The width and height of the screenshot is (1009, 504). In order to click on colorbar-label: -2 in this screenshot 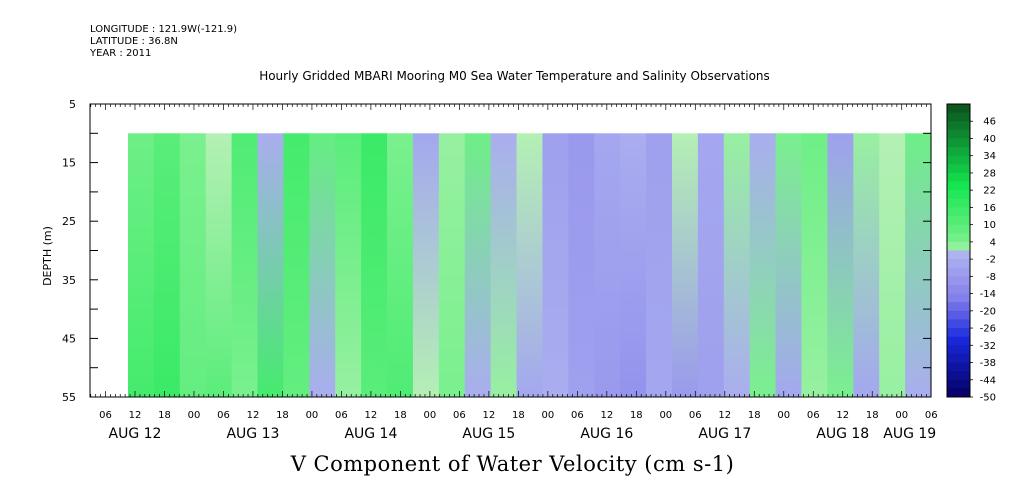, I will do `click(991, 260)`.